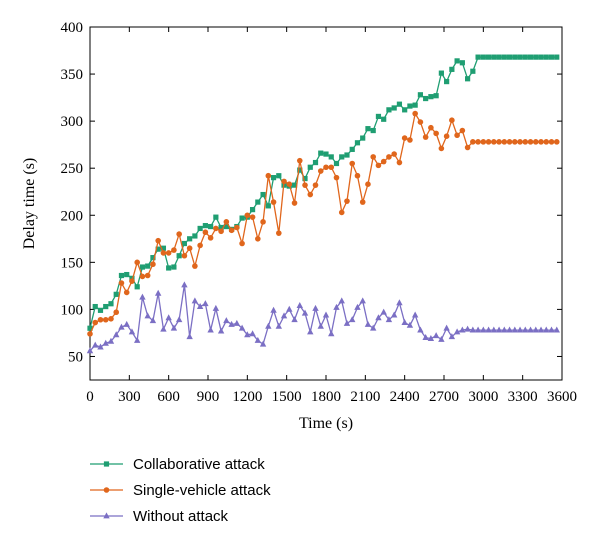 This screenshot has height=545, width=600. What do you see at coordinates (199, 464) in the screenshot?
I see `legend-label: Collaborative attack` at bounding box center [199, 464].